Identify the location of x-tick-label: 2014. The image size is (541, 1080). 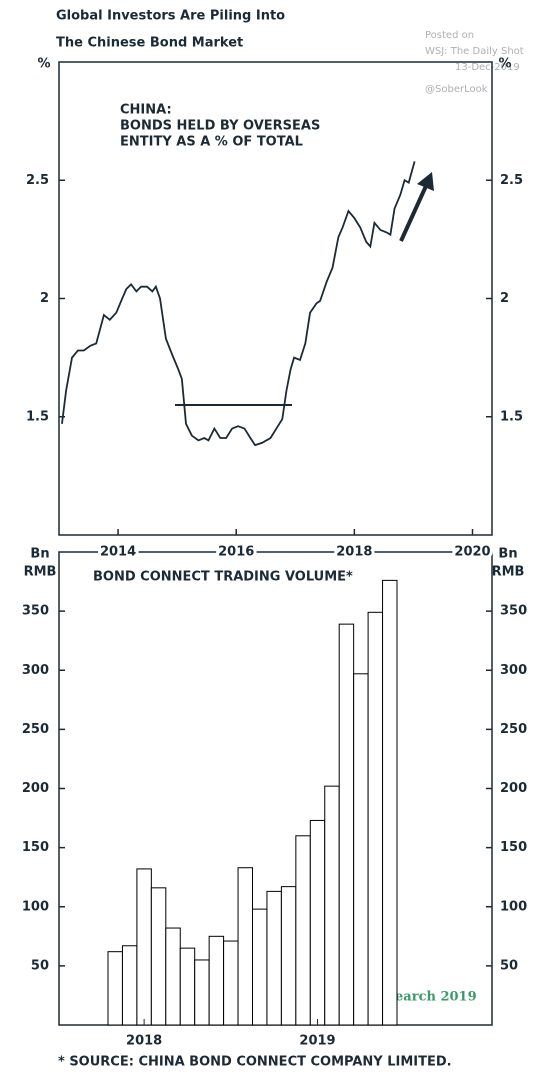
(118, 552).